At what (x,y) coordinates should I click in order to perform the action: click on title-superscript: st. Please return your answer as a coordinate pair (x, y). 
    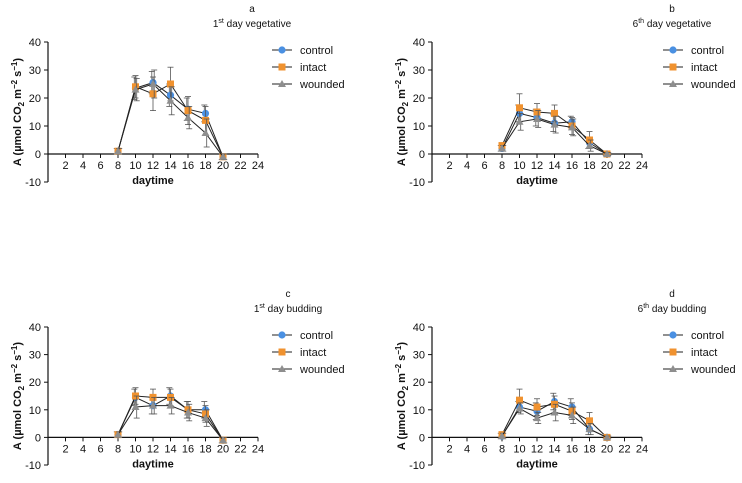
    Looking at the image, I should click on (221, 21).